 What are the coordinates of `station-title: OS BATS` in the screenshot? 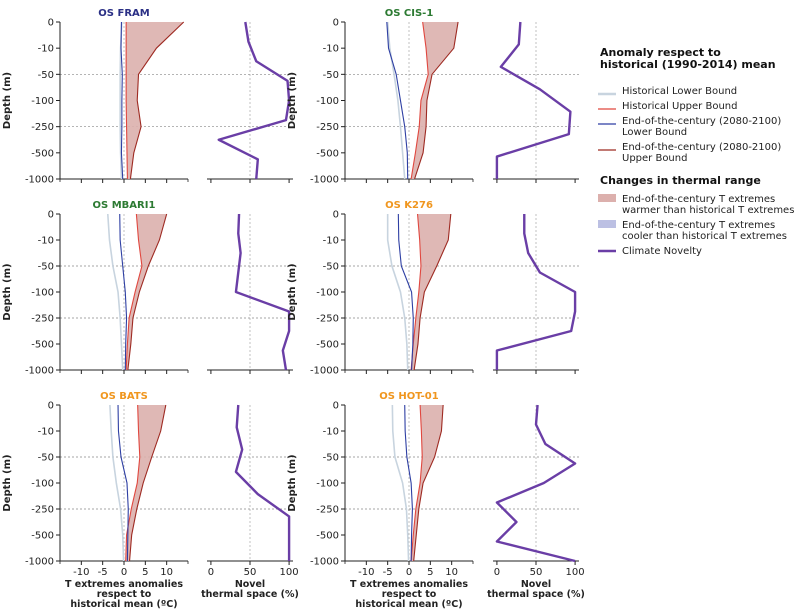 It's located at (124, 396).